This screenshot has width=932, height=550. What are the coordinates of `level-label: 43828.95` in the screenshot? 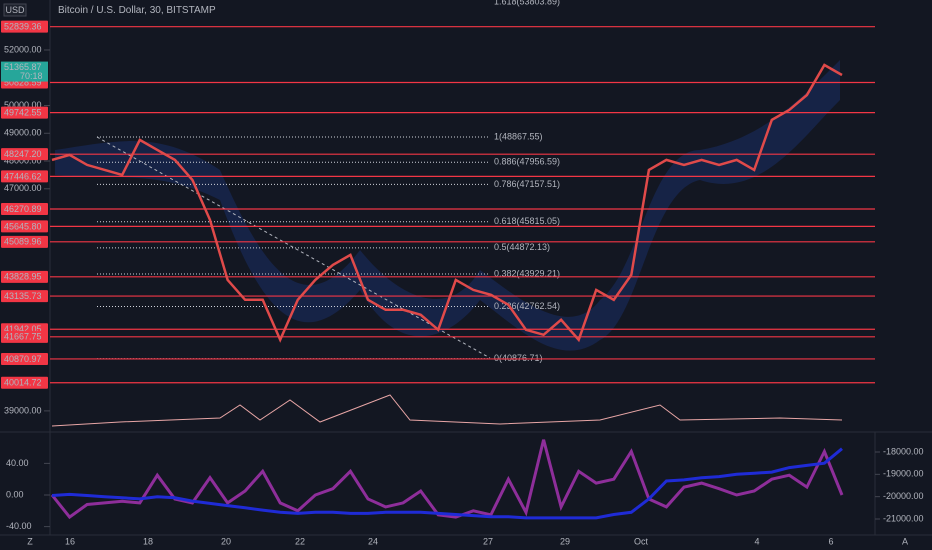 It's located at (23, 277).